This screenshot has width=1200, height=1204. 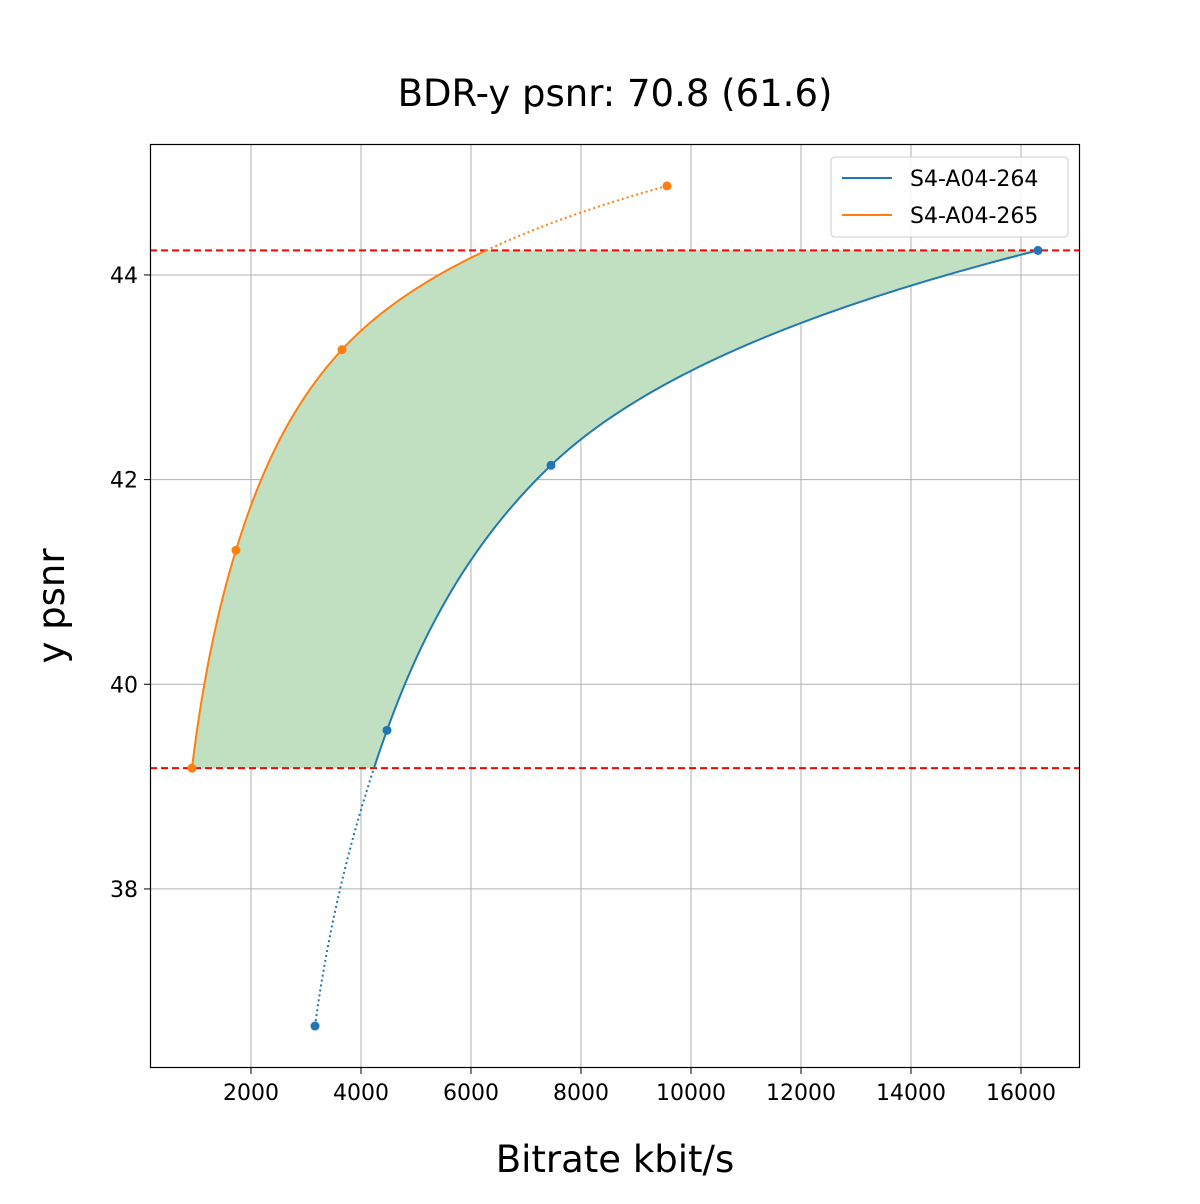 What do you see at coordinates (361, 1093) in the screenshot?
I see `x-tick-label: 4000` at bounding box center [361, 1093].